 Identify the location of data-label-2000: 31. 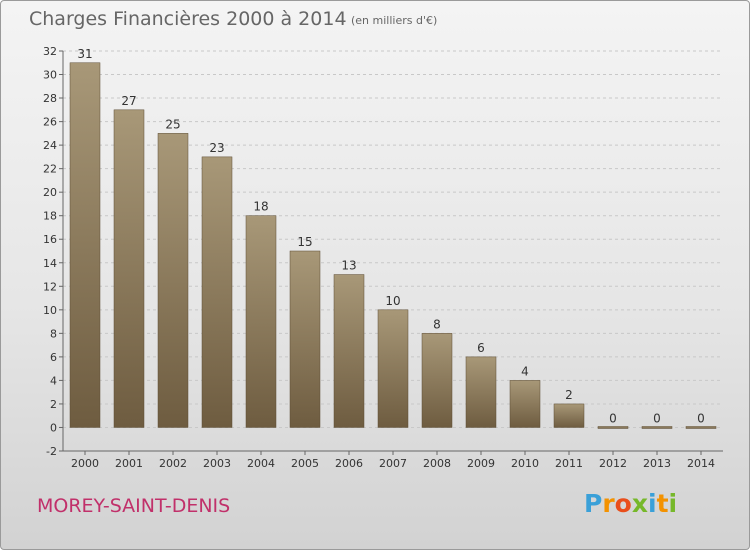
(84, 54).